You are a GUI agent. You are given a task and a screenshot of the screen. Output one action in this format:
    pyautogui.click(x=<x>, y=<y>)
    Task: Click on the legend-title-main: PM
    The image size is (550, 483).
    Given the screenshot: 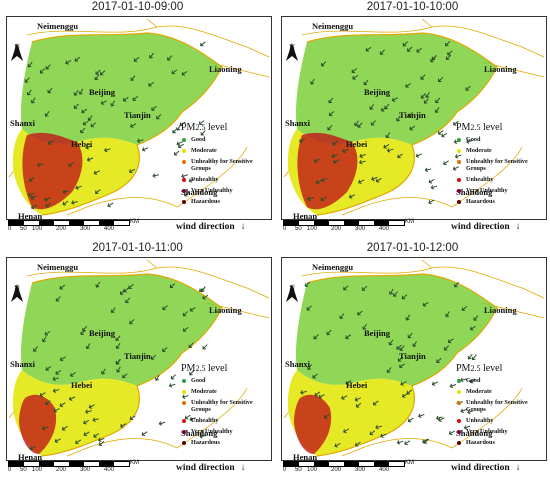 What is the action you would take?
    pyautogui.click(x=463, y=127)
    